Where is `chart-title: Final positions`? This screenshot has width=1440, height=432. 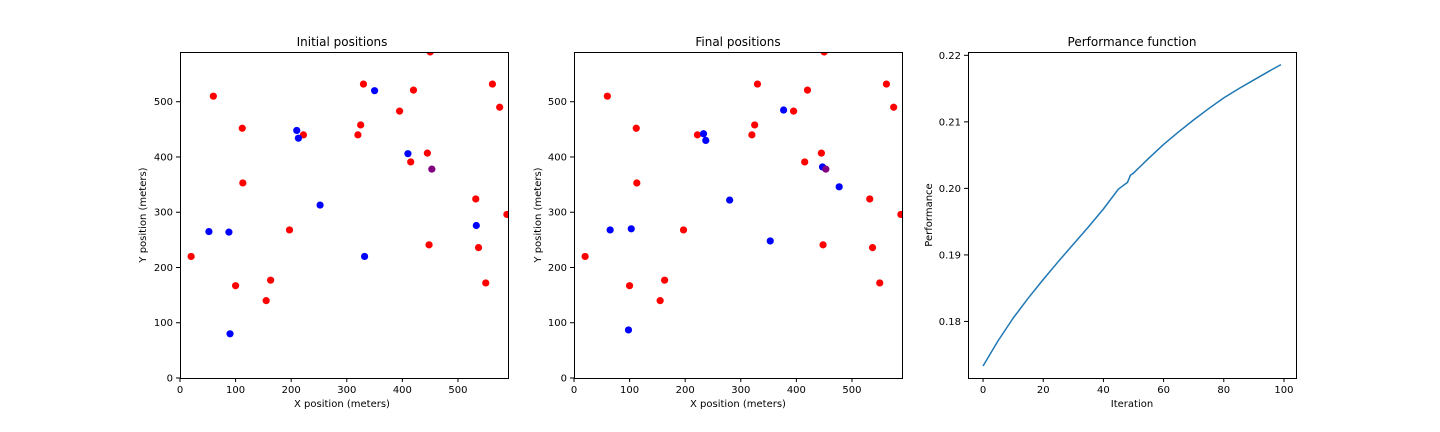
chart-title: Final positions is located at coordinates (737, 42).